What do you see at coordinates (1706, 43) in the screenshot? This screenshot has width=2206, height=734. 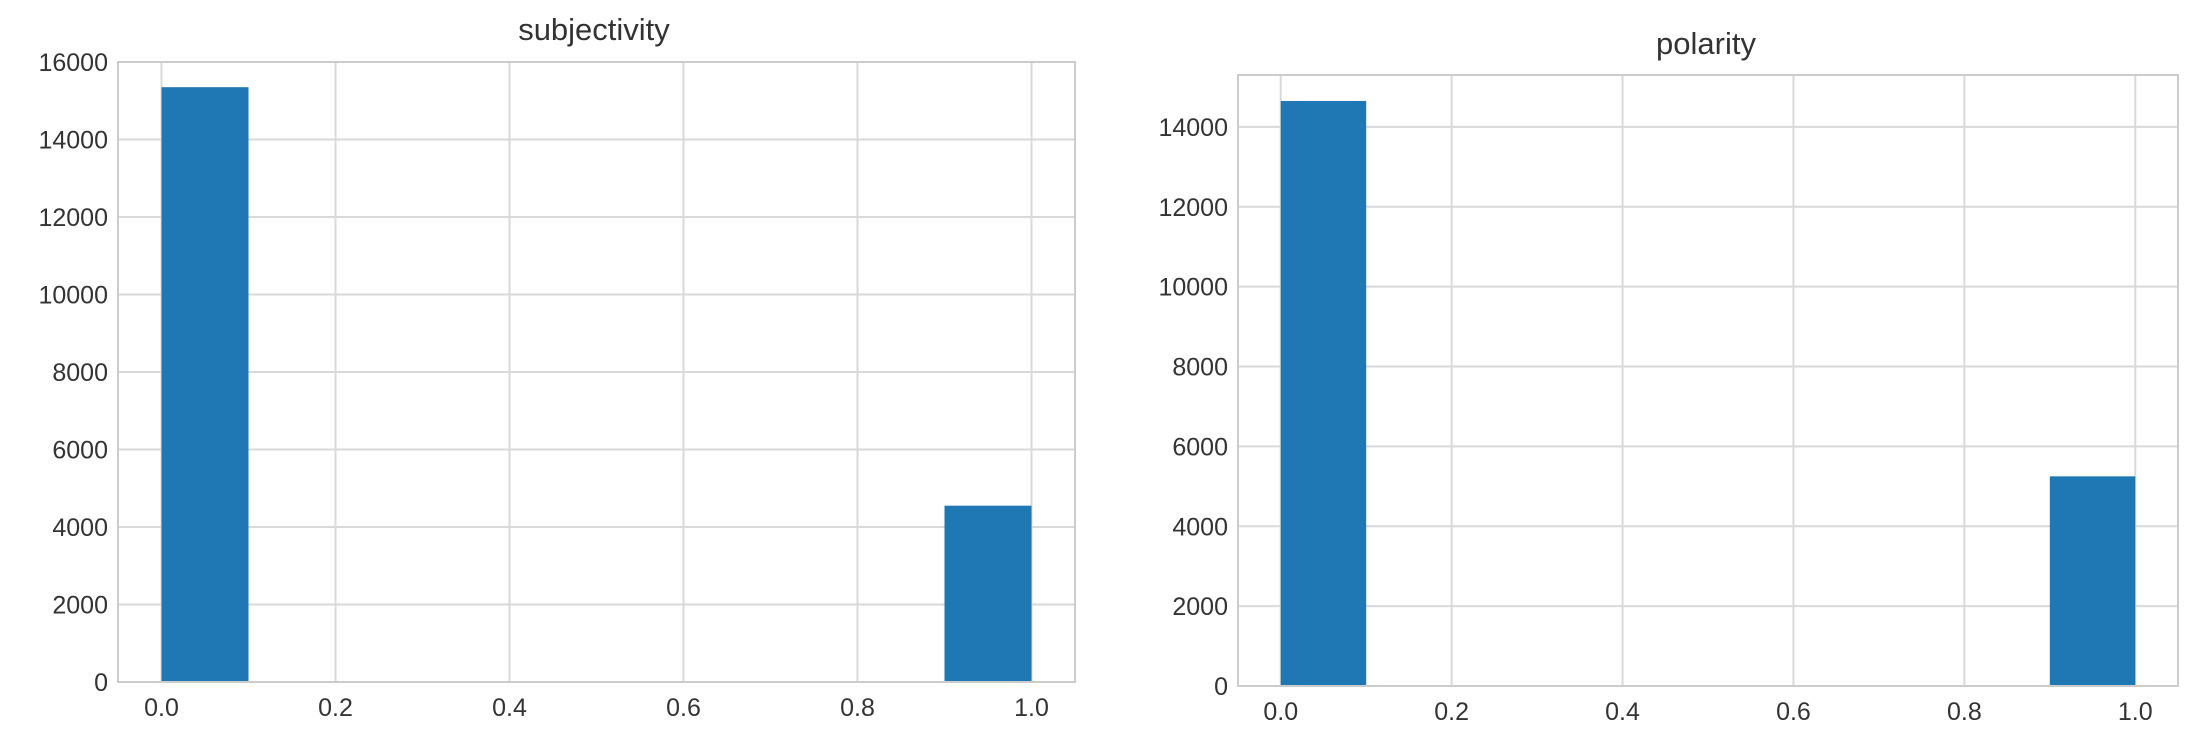 I see `chart-title: polarity` at bounding box center [1706, 43].